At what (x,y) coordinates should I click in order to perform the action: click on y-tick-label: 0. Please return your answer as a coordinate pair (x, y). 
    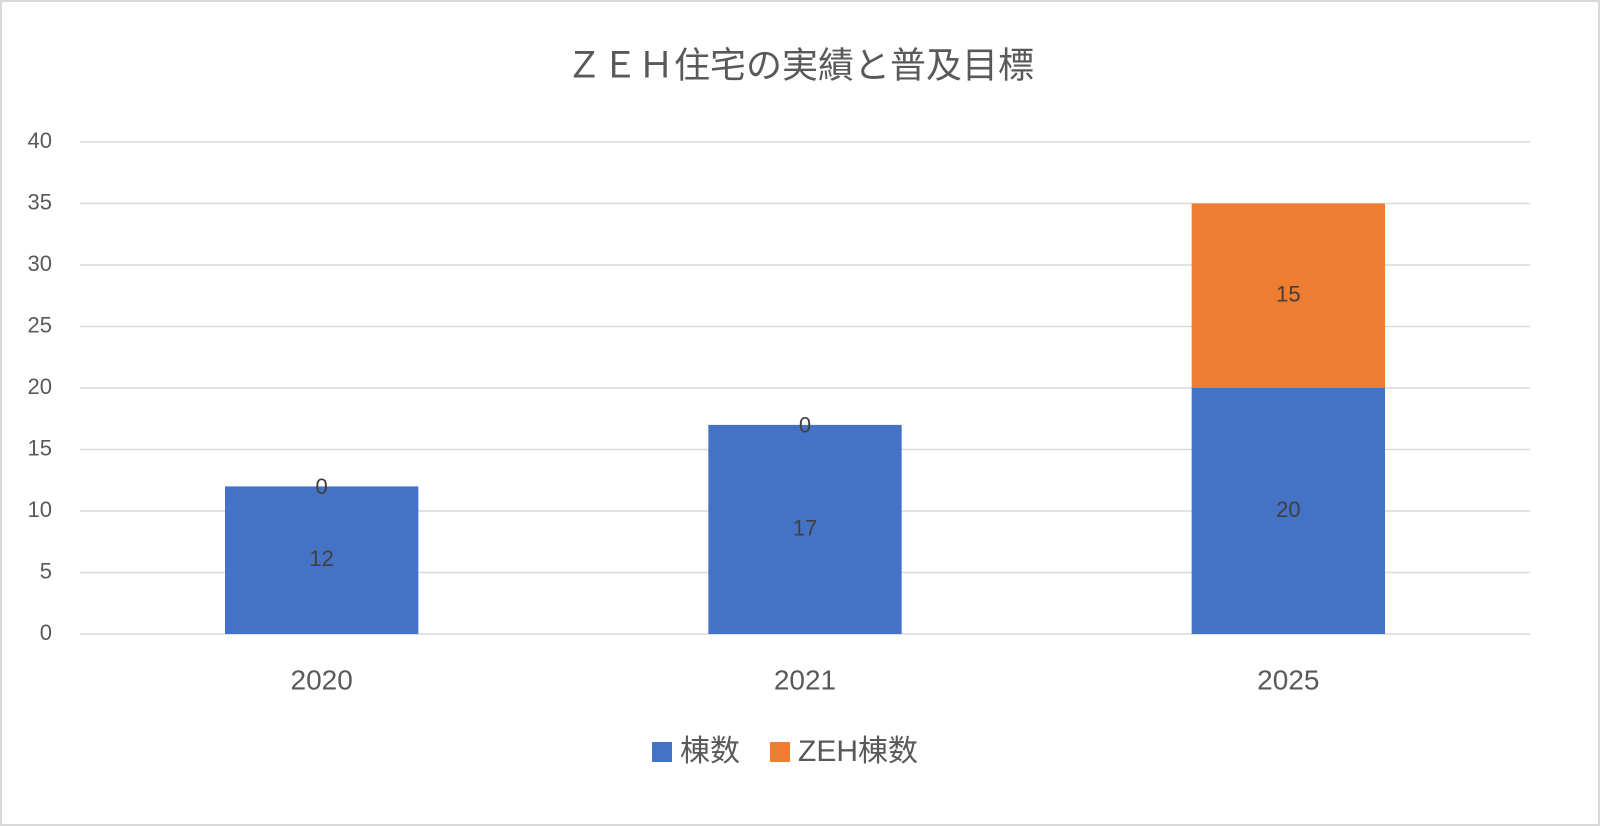
    Looking at the image, I should click on (46, 632).